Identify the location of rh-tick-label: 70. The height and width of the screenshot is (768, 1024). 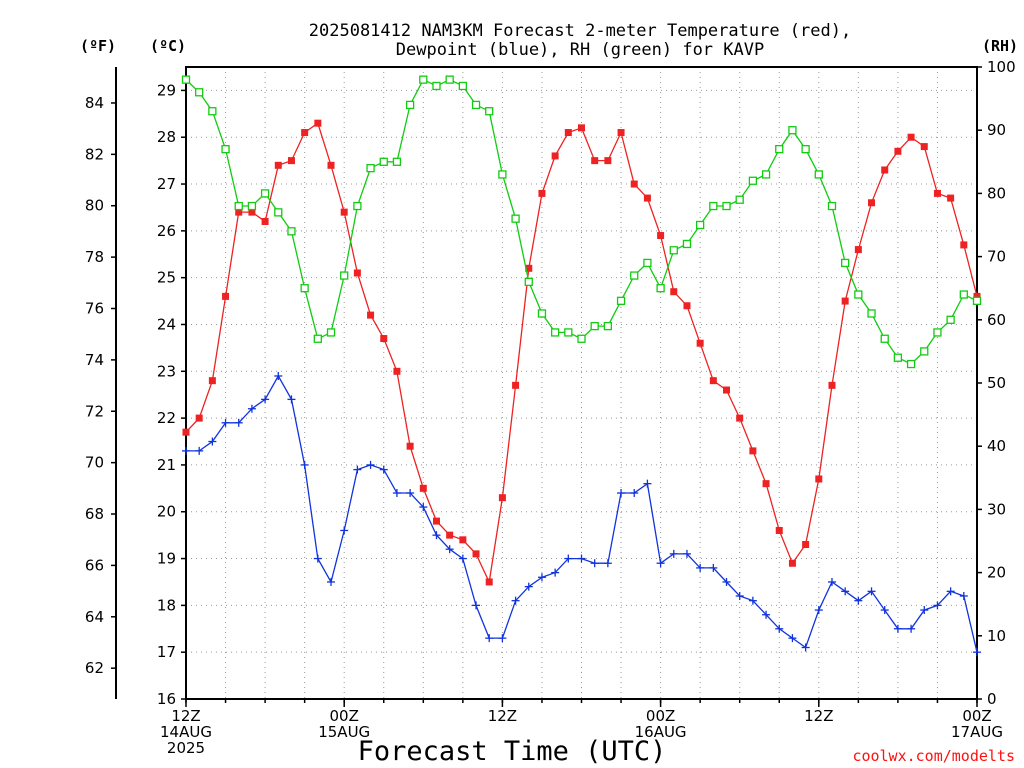
(996, 257).